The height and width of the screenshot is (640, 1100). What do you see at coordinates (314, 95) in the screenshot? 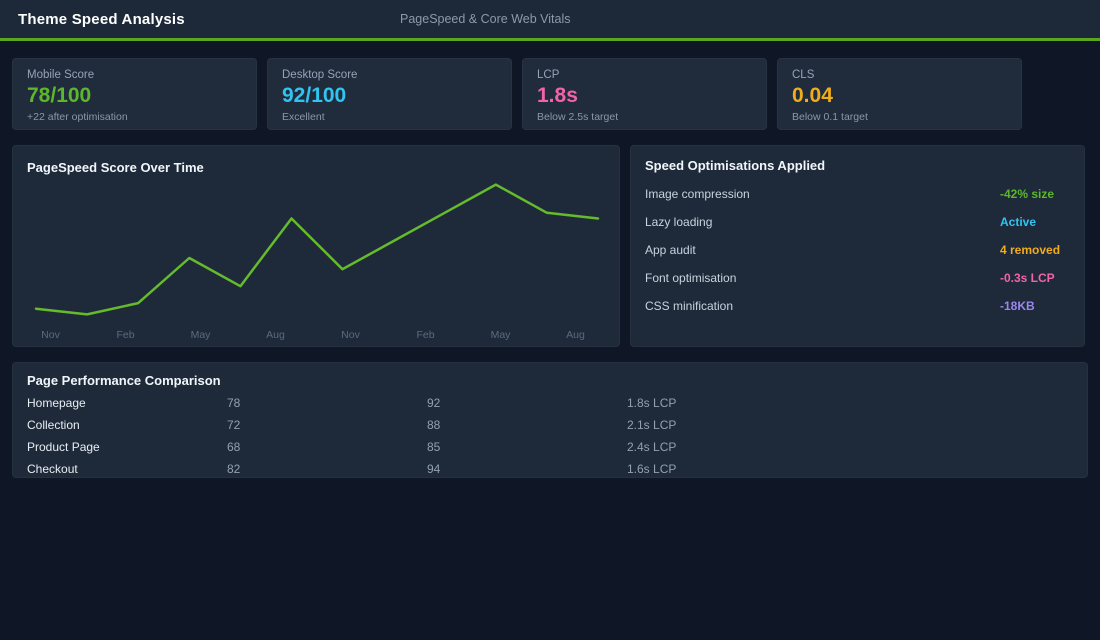
I see `stat-card-value: 92/100` at bounding box center [314, 95].